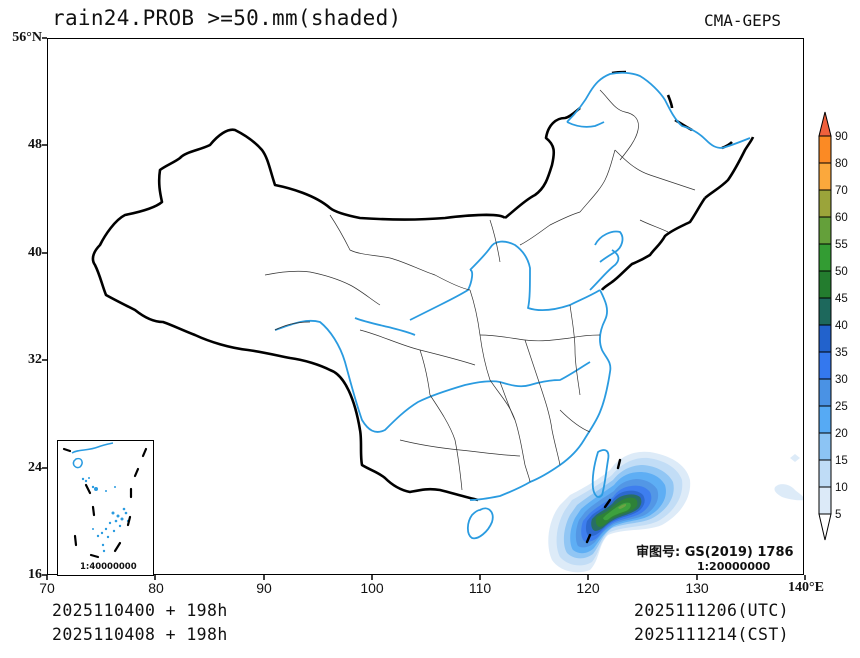 The image size is (860, 658). What do you see at coordinates (609, 246) in the screenshot?
I see `bohai-coast` at bounding box center [609, 246].